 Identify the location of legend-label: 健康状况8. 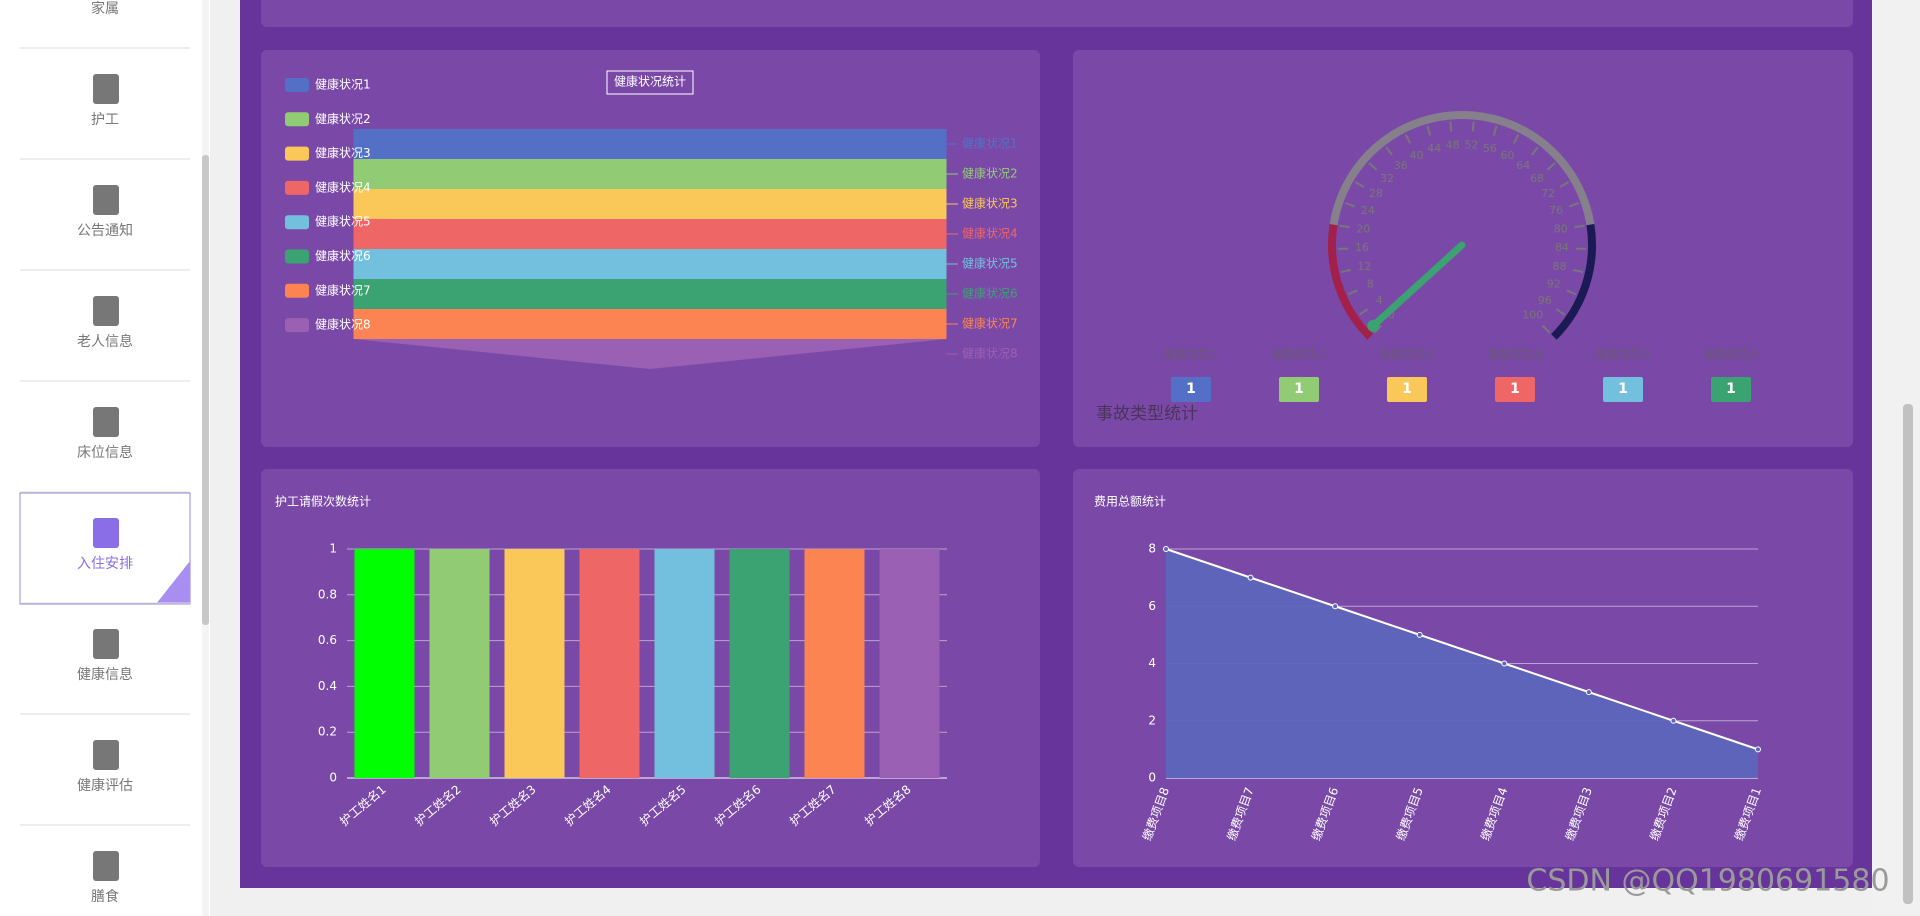
(343, 324).